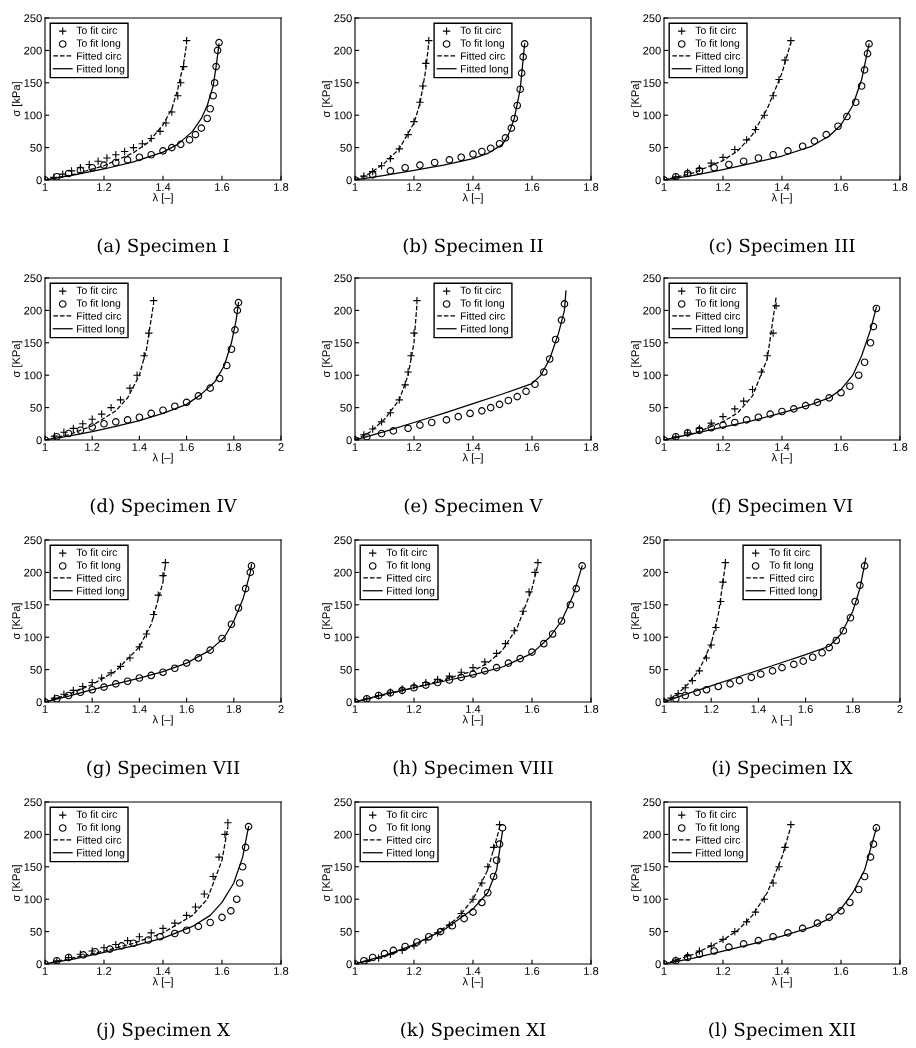 Image resolution: width=916 pixels, height=1048 pixels. What do you see at coordinates (782, 1031) in the screenshot?
I see `text: (l) Specimen XII` at bounding box center [782, 1031].